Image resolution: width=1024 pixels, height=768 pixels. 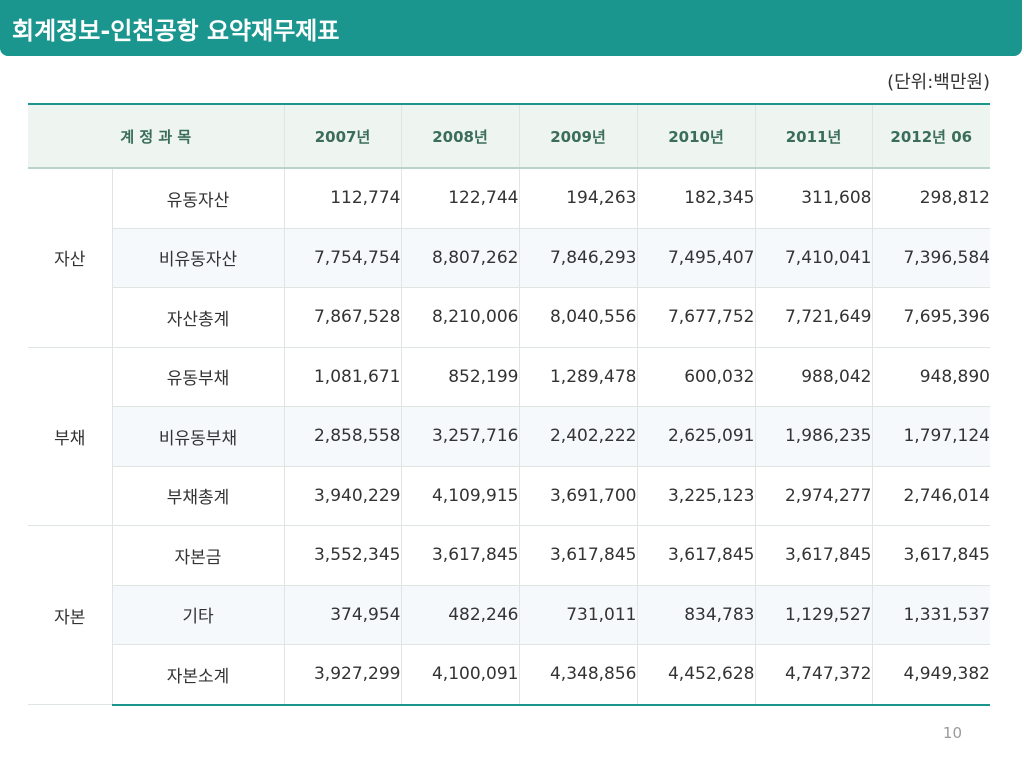 I want to click on account-item: 비유동자산, so click(x=198, y=258).